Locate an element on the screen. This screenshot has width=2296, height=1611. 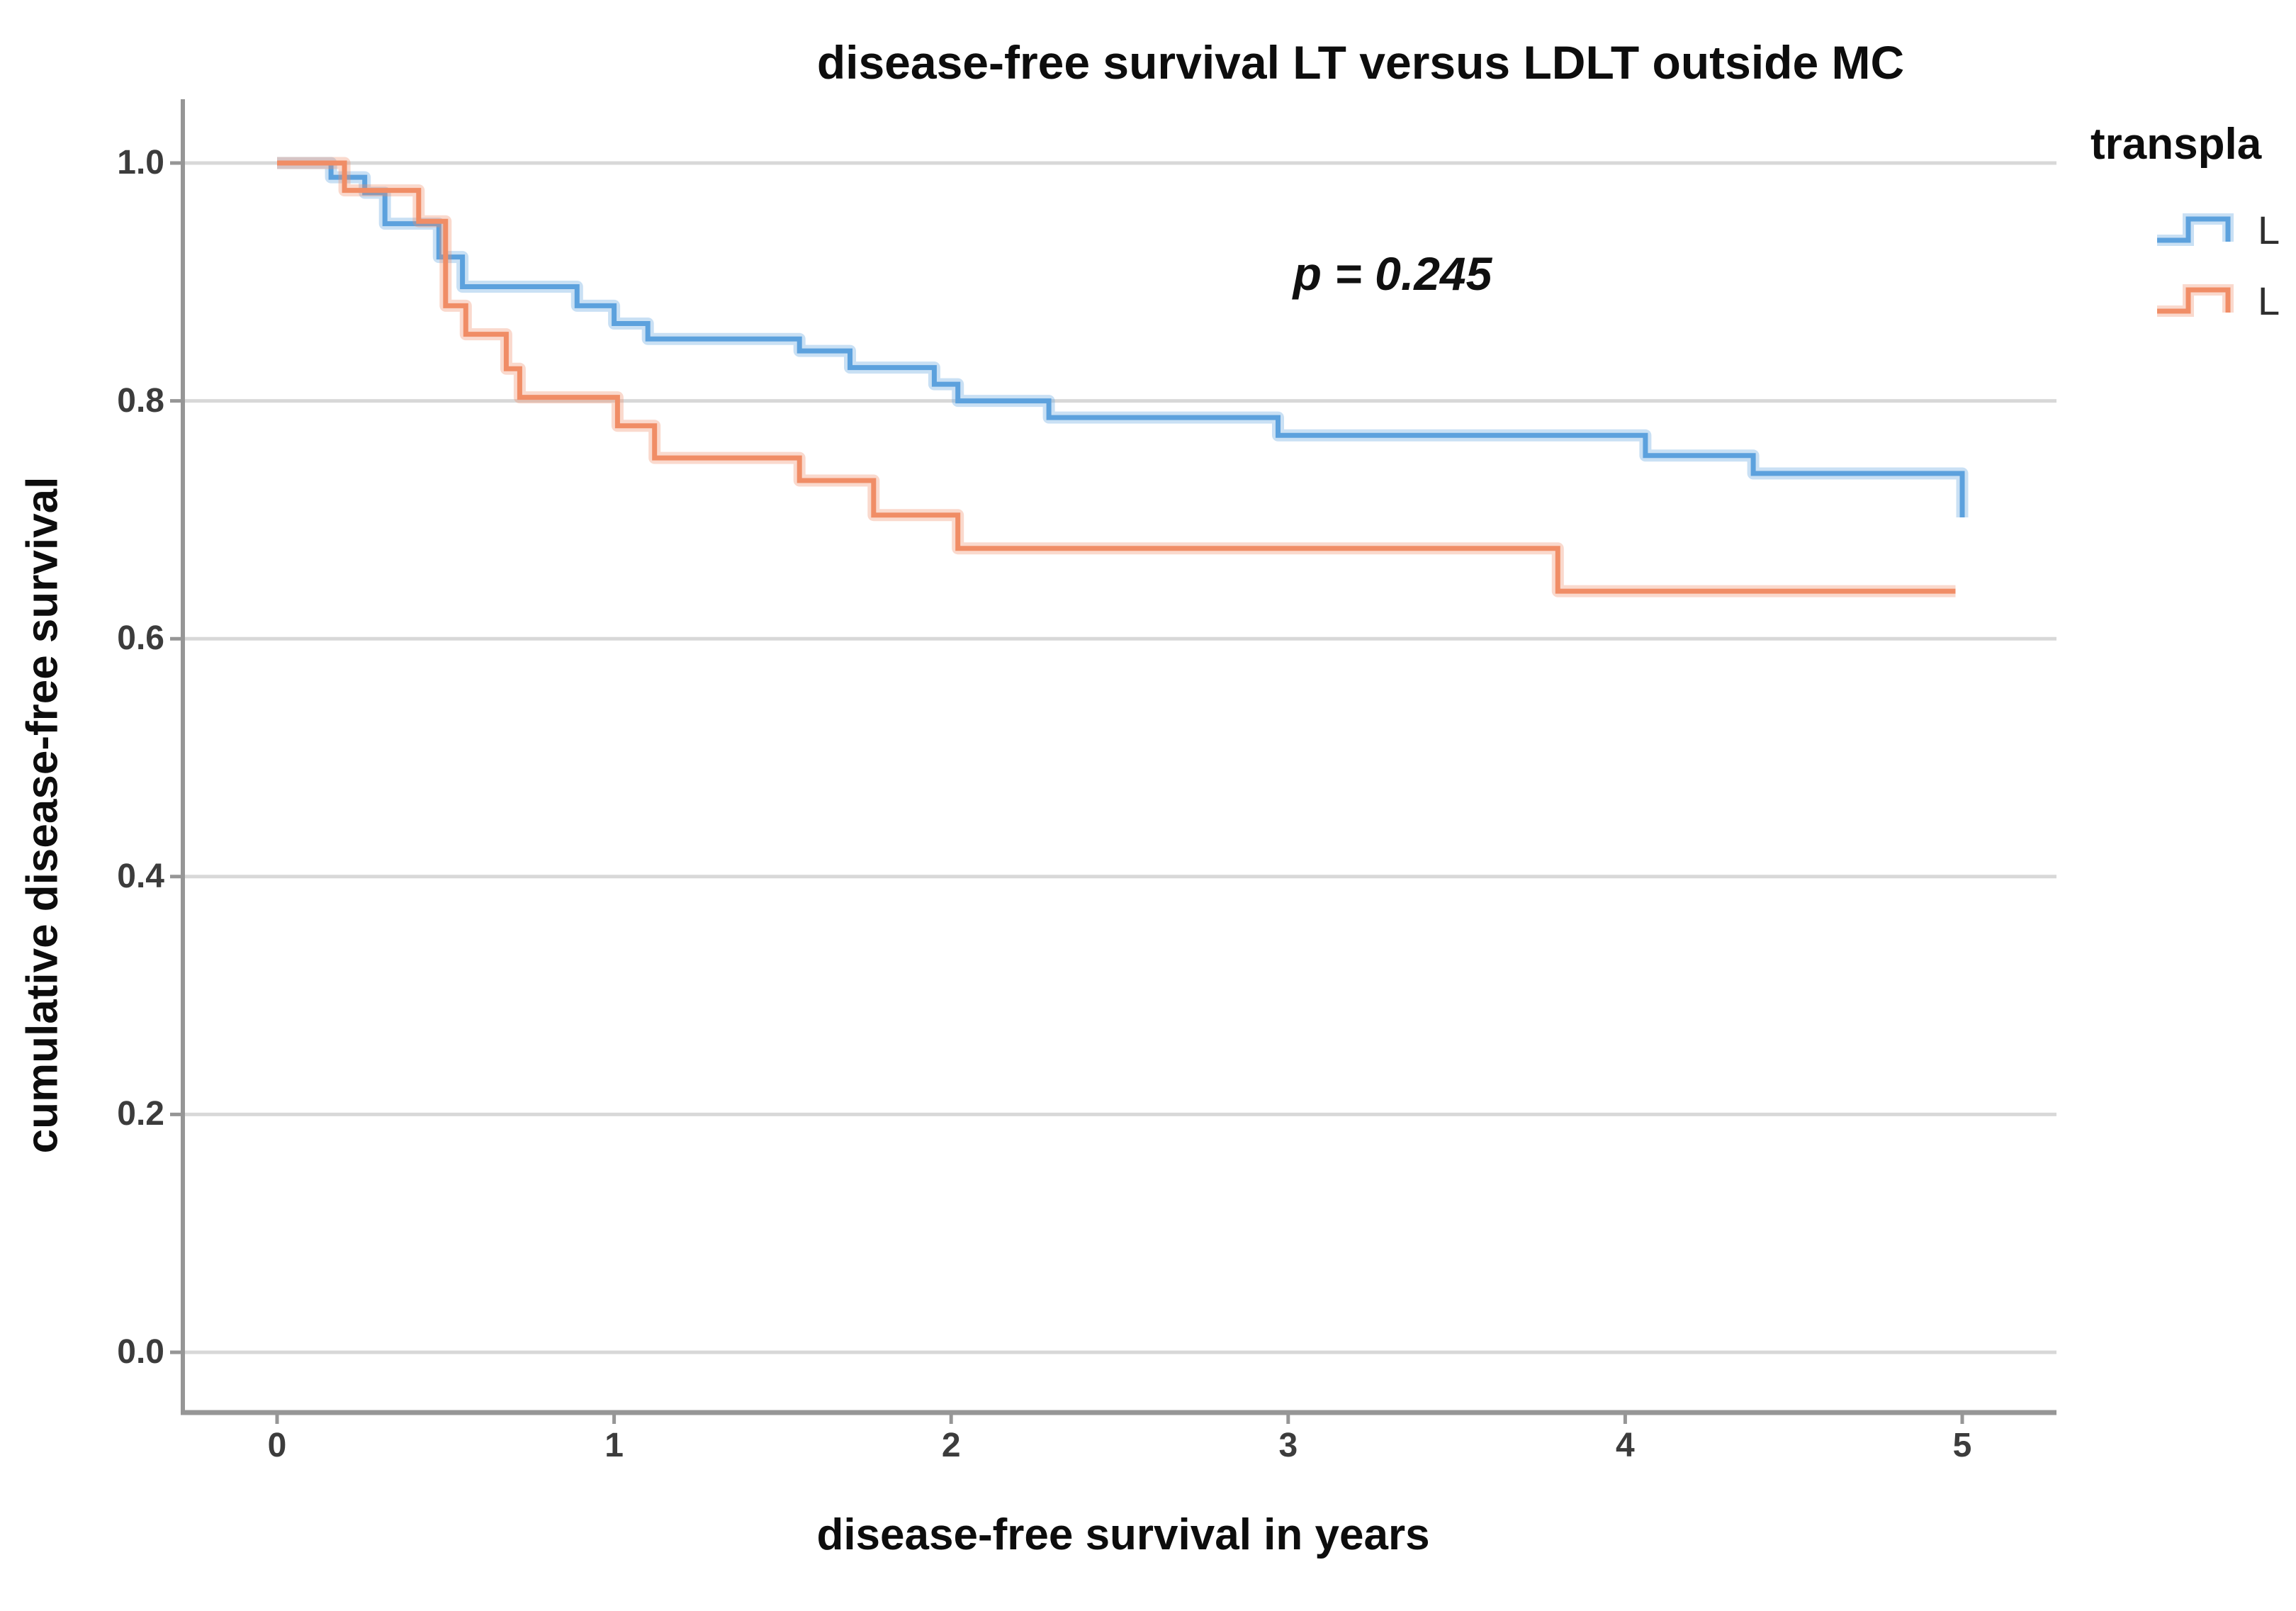
x-tick-label-1: 1 is located at coordinates (614, 1445).